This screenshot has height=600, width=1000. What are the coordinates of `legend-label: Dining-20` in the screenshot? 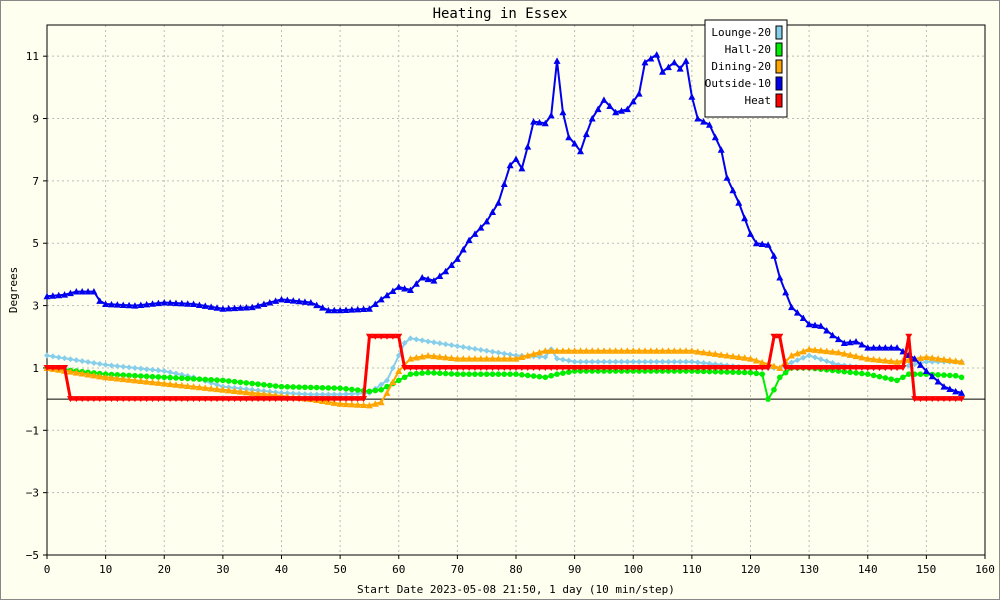 It's located at (741, 66).